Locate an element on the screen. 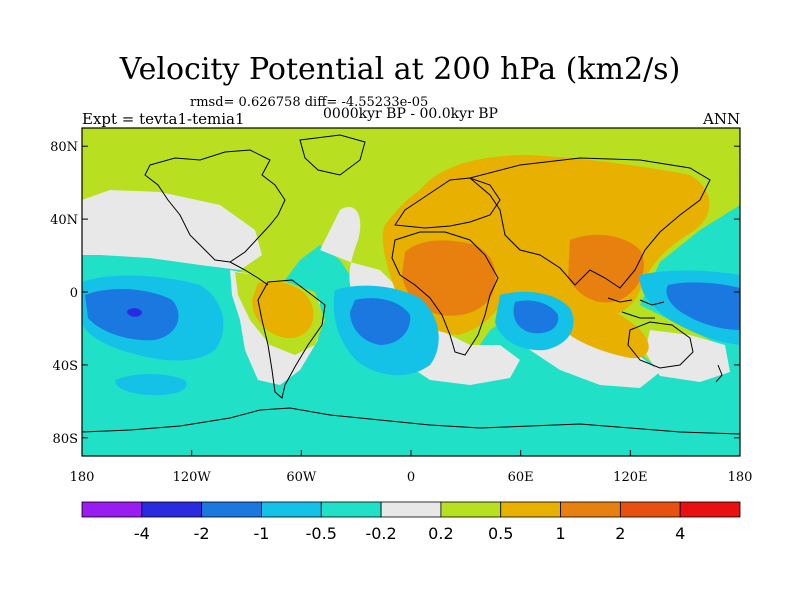 The image size is (800, 600). period-label: 0000kyr BP - 00.0kyr BP is located at coordinates (410, 114).